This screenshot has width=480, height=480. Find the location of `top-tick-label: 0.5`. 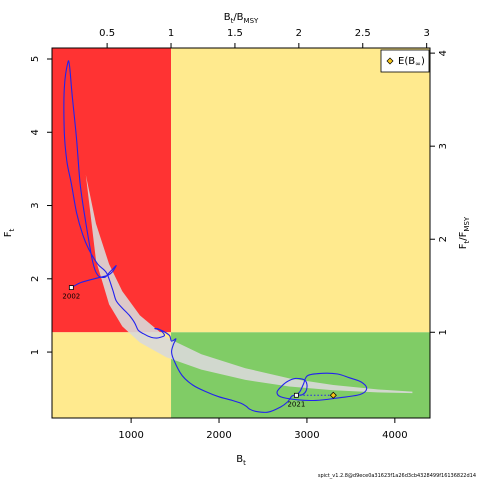

top-tick-label: 0.5 is located at coordinates (107, 33).